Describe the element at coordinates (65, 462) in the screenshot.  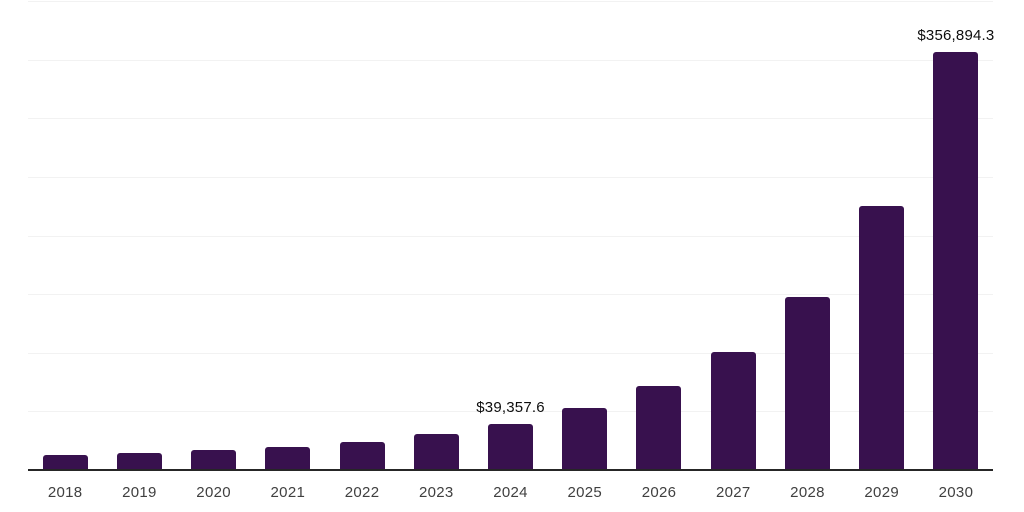
I see `bar-2018` at that location.